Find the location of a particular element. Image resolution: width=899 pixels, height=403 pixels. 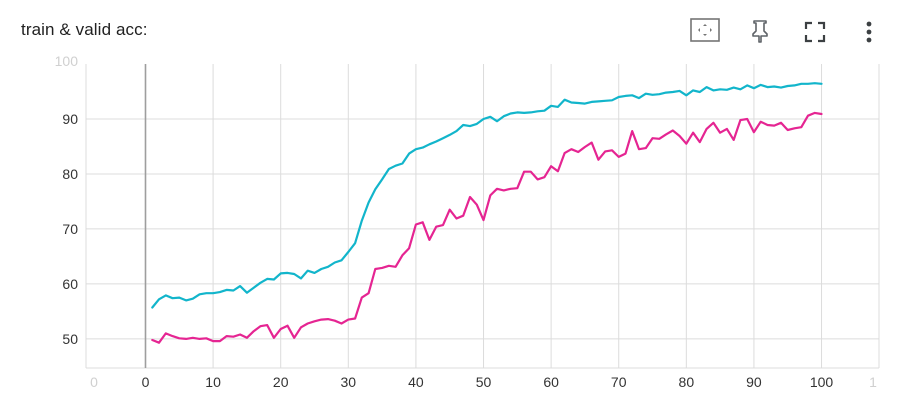

x-tick-label: 40 is located at coordinates (416, 382).